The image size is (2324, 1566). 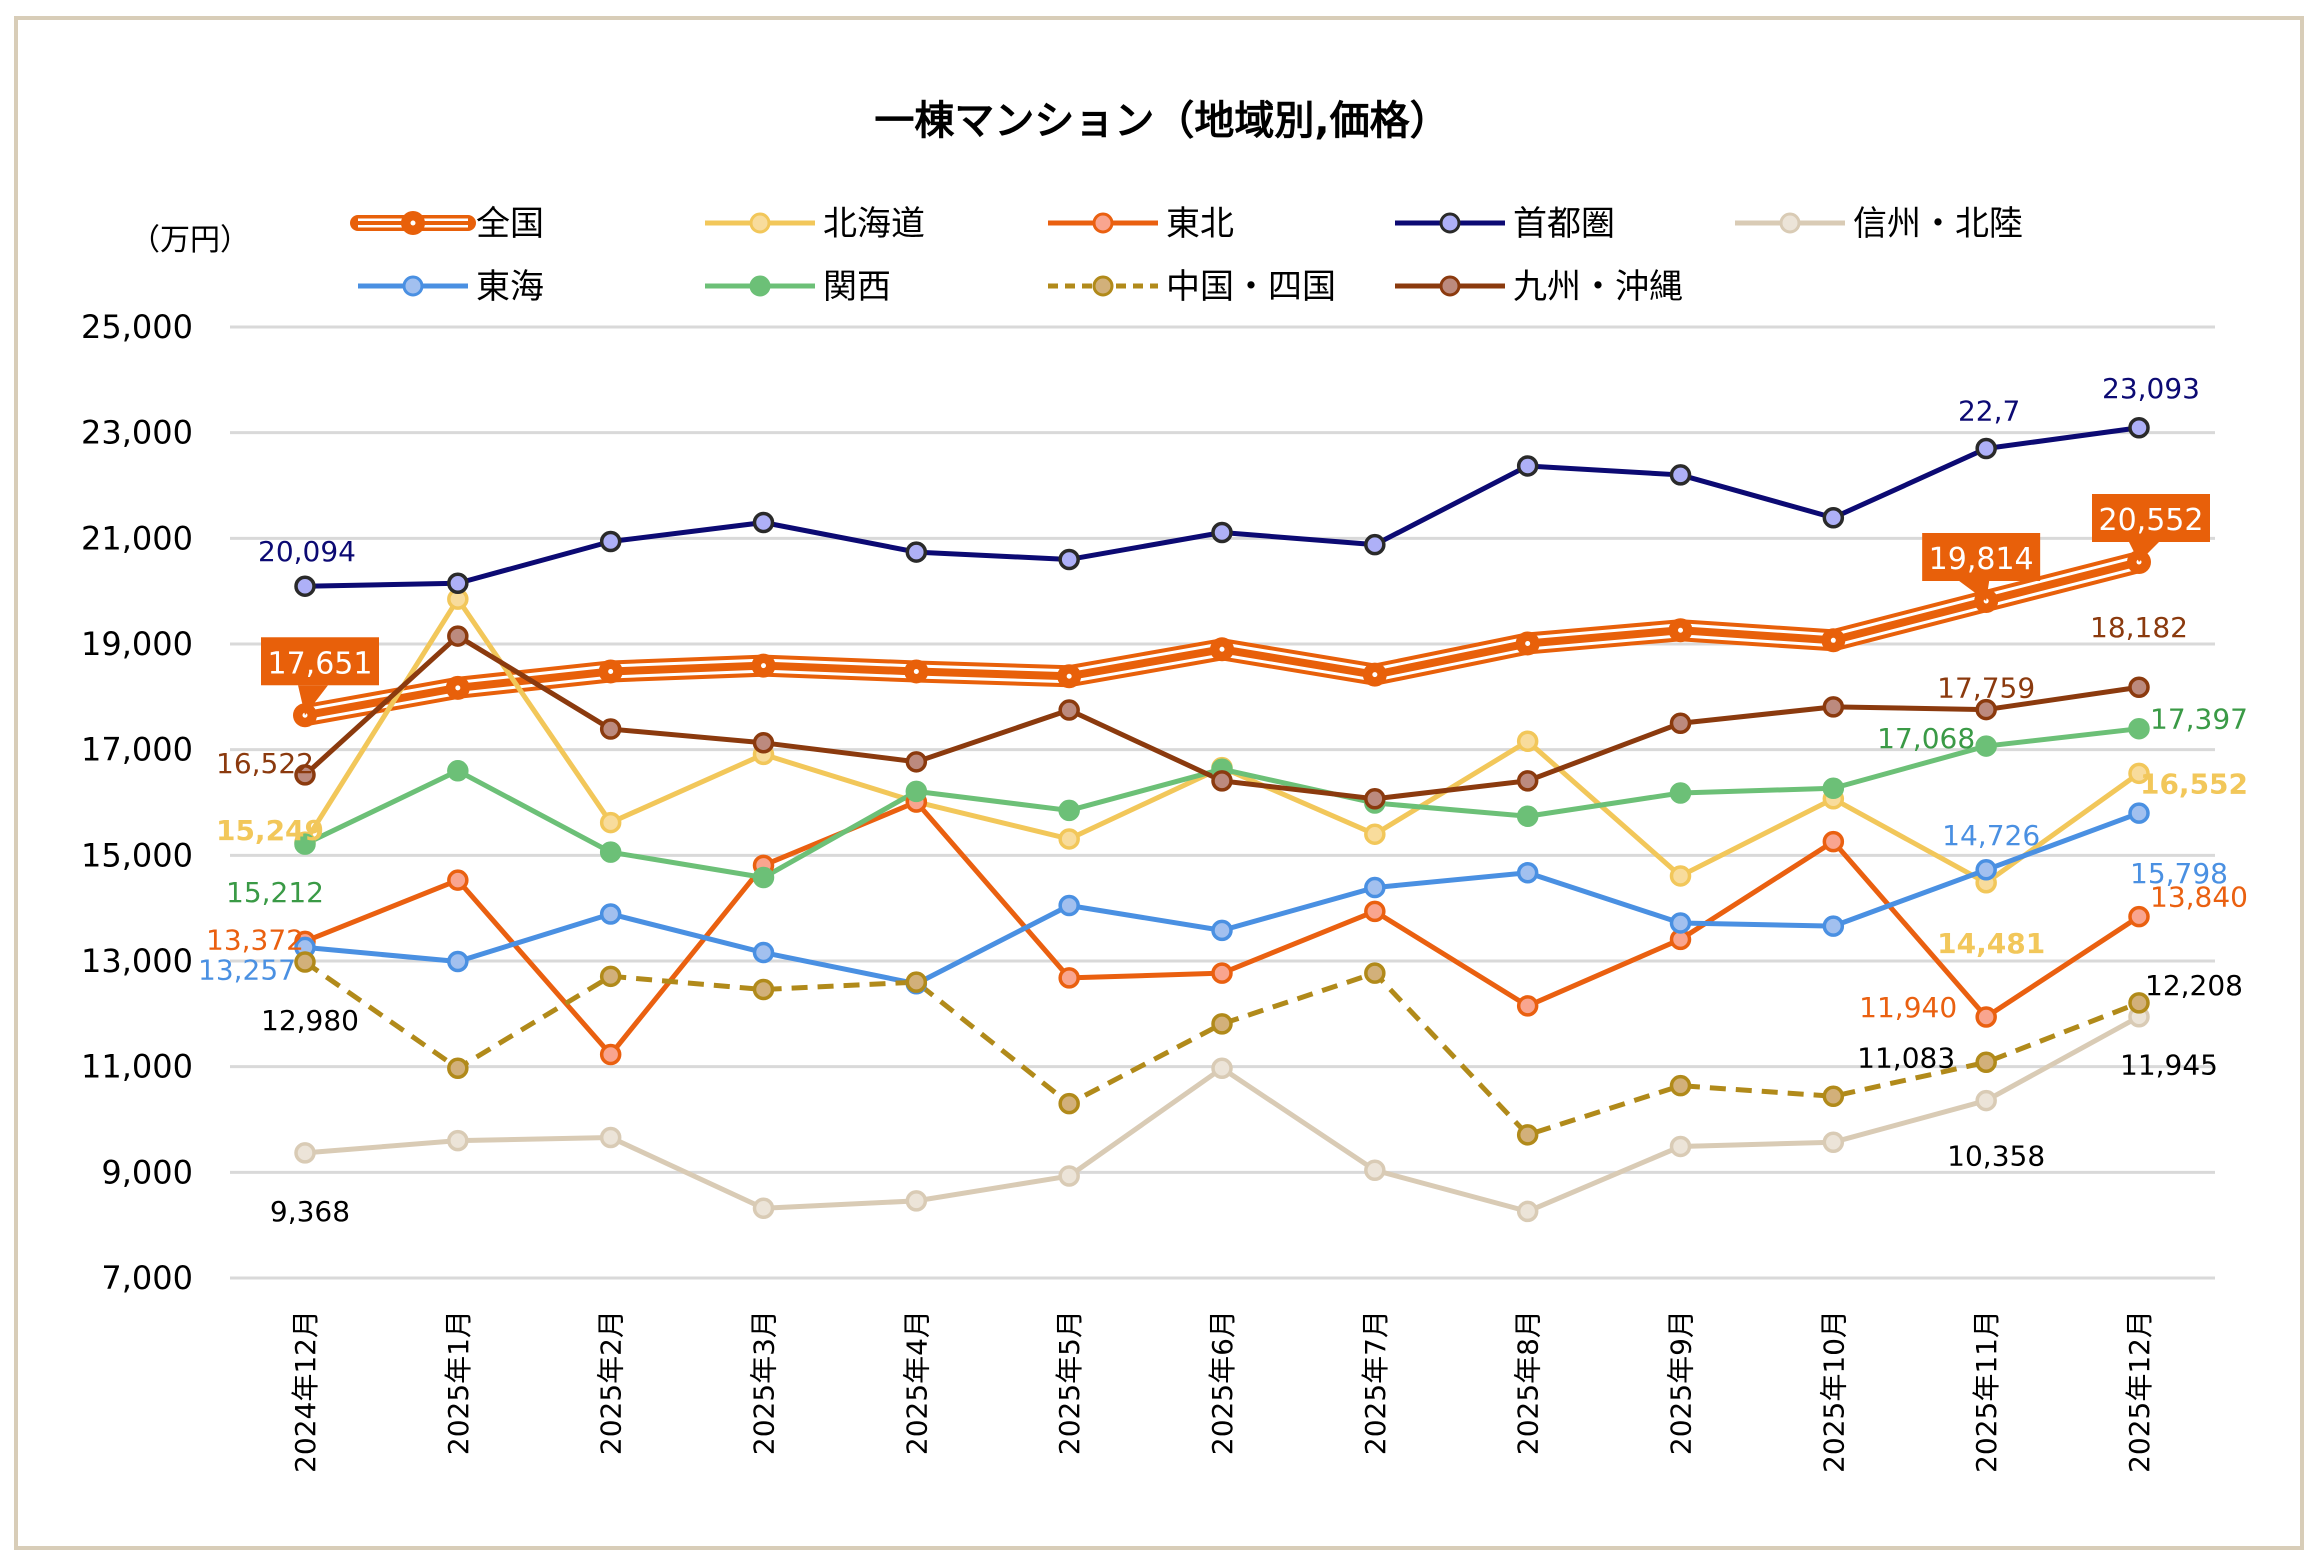 I want to click on data-label: 17,397, so click(x=2199, y=719).